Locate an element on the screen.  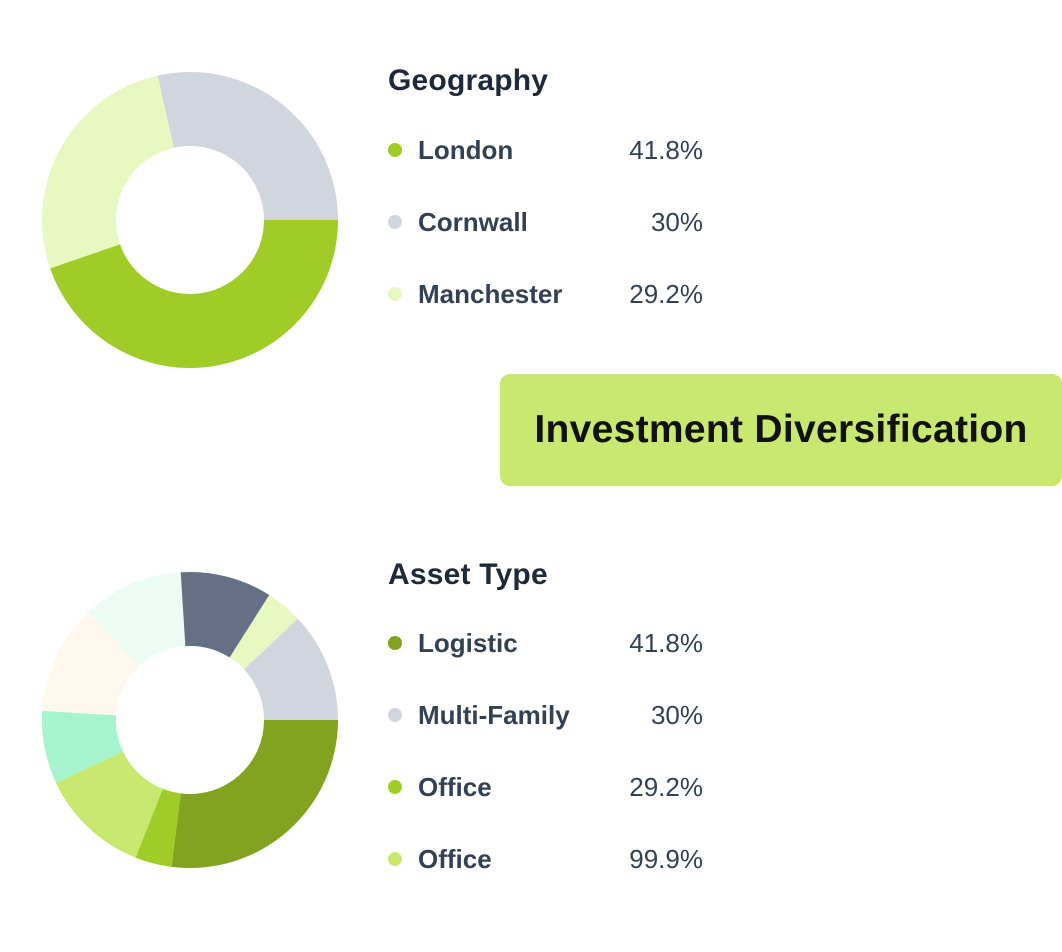
legend-label: Logistic is located at coordinates (468, 643).